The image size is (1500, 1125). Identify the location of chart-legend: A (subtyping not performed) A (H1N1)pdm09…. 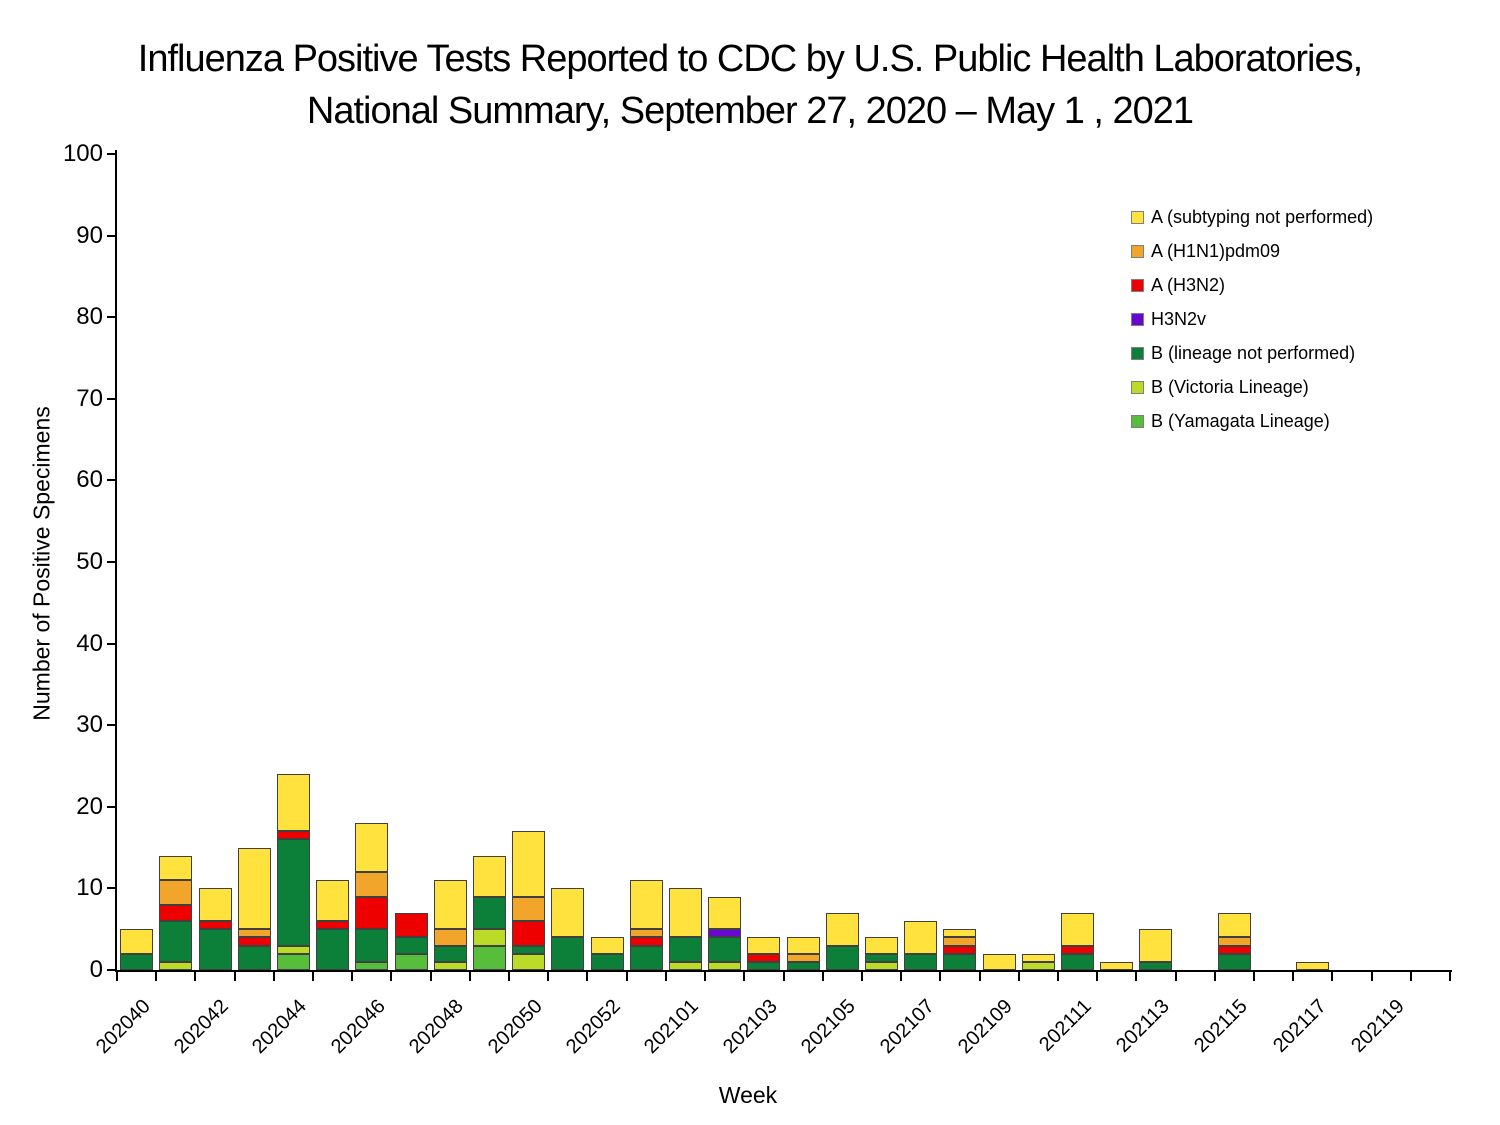
(1252, 319).